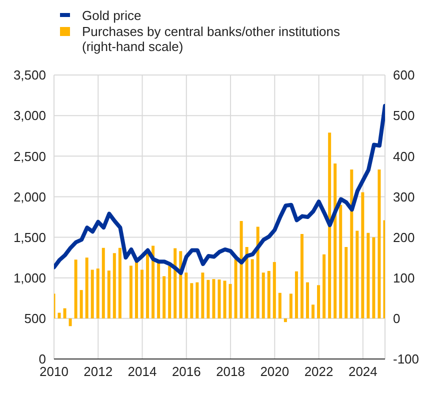 This screenshot has height=396, width=437. I want to click on x-tick-label: 2012, so click(98, 372).